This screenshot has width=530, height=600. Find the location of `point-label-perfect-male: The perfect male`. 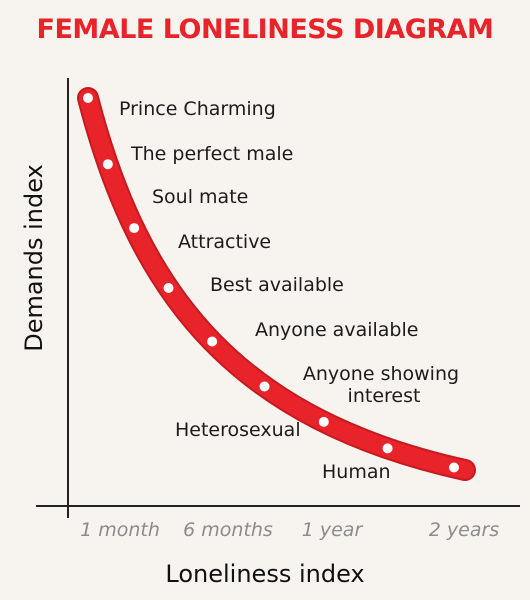

point-label-perfect-male: The perfect male is located at coordinates (211, 154).